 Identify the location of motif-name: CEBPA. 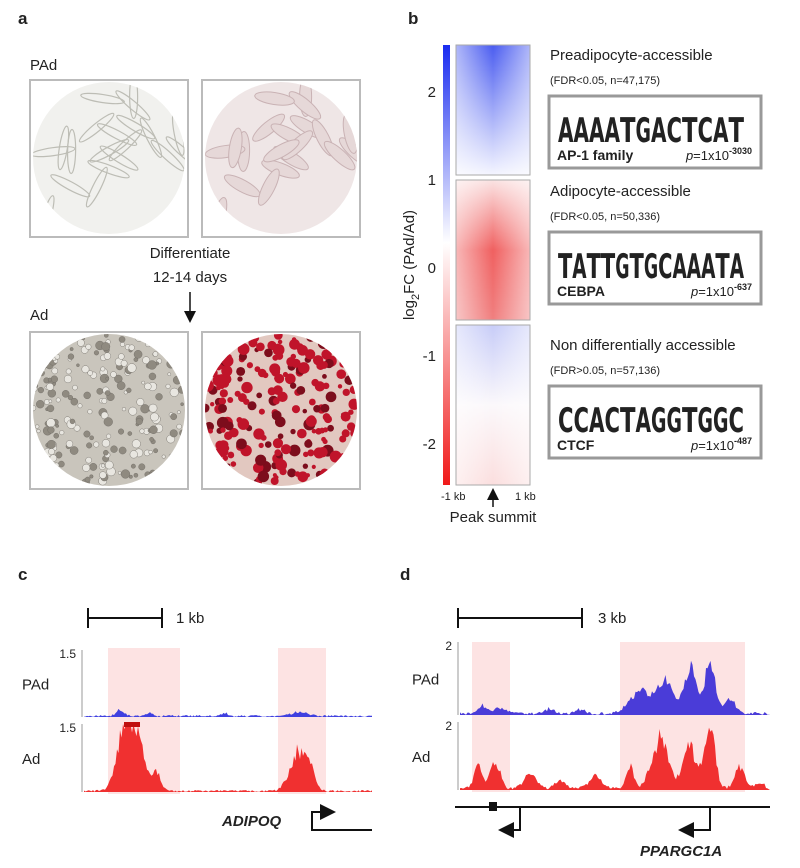
(581, 291).